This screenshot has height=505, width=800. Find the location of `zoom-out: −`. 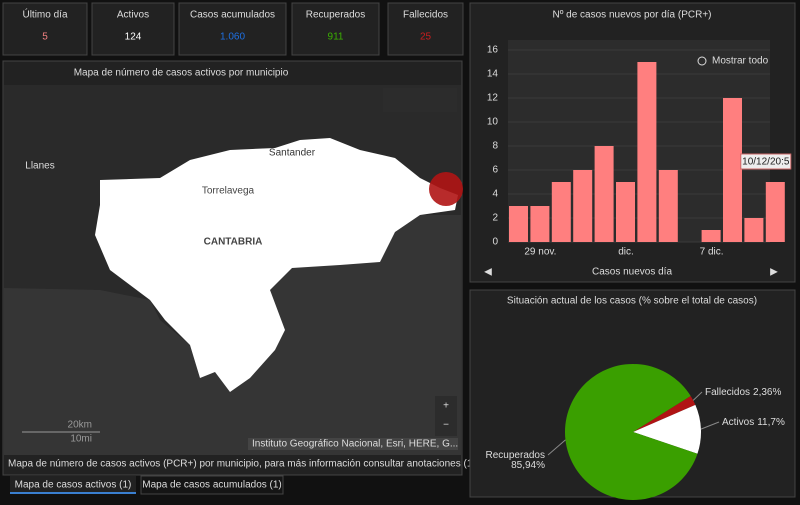

zoom-out: − is located at coordinates (446, 425).